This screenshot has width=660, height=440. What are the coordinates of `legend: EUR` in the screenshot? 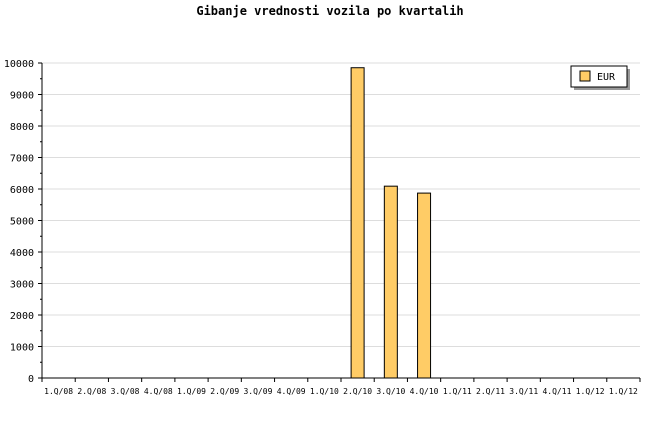 It's located at (600, 77).